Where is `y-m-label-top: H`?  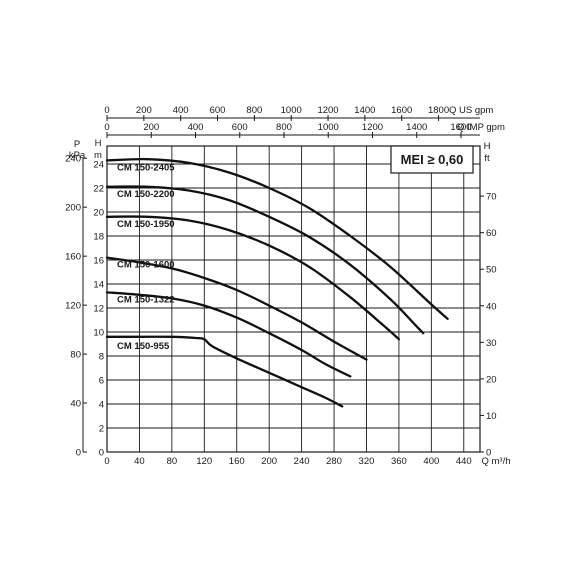 y-m-label-top: H is located at coordinates (98, 143).